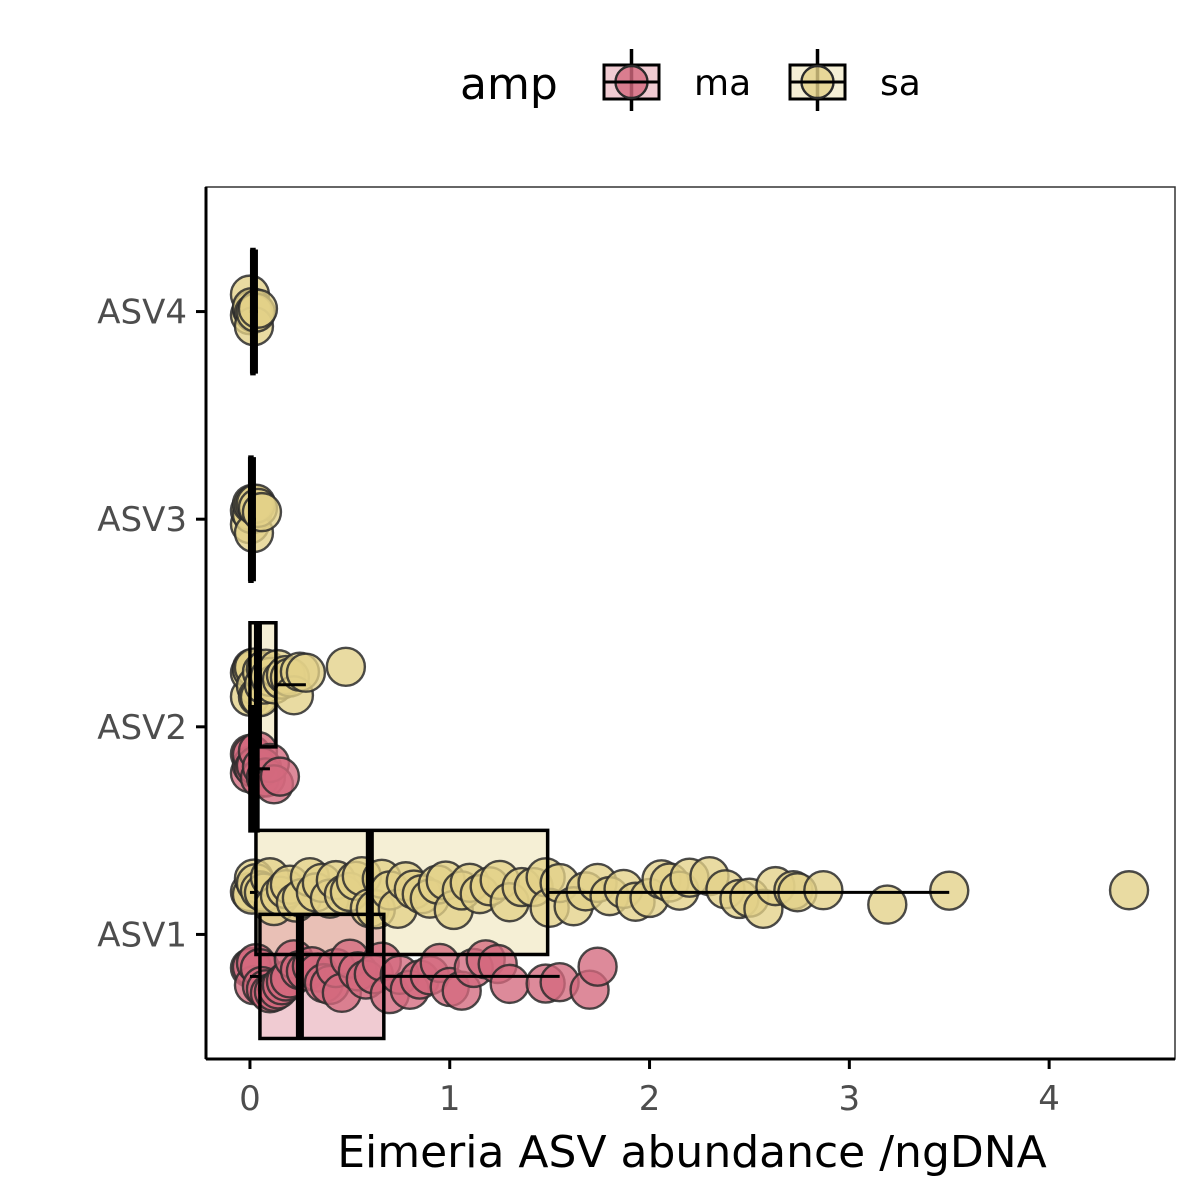 The width and height of the screenshot is (1200, 1204). I want to click on legend-title: amp, so click(509, 84).